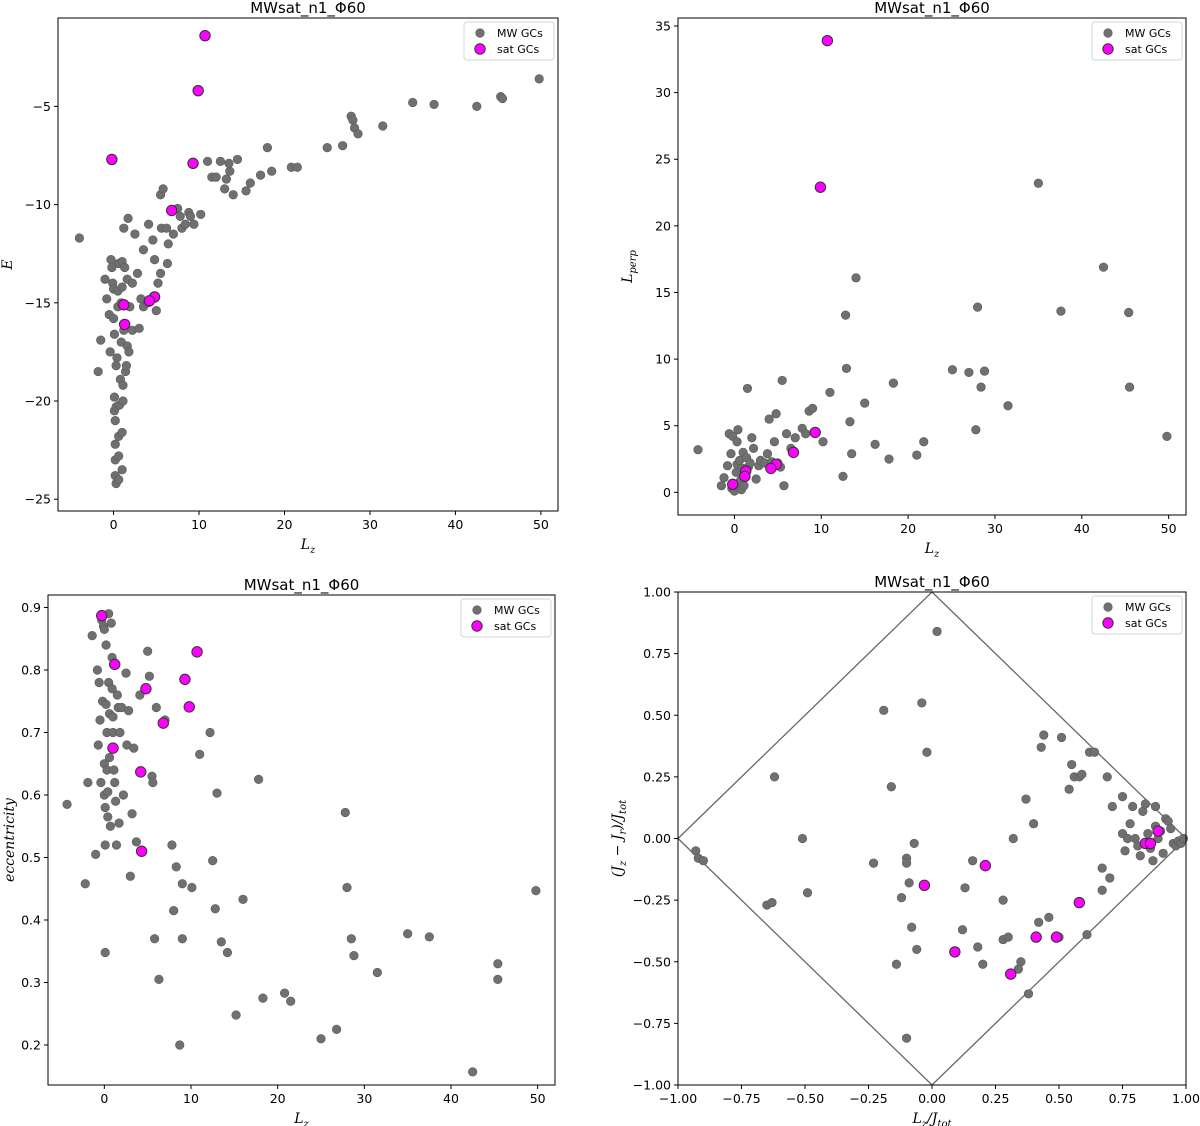 The image size is (1200, 1126). What do you see at coordinates (995, 528) in the screenshot?
I see `x-tick-label: 30` at bounding box center [995, 528].